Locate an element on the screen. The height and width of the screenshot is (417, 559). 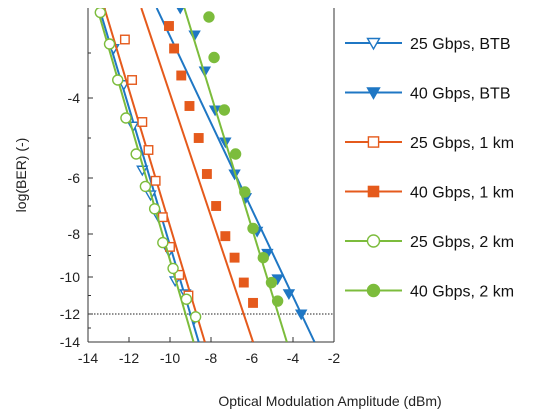
x-tick-label: -8 is located at coordinates (211, 358).